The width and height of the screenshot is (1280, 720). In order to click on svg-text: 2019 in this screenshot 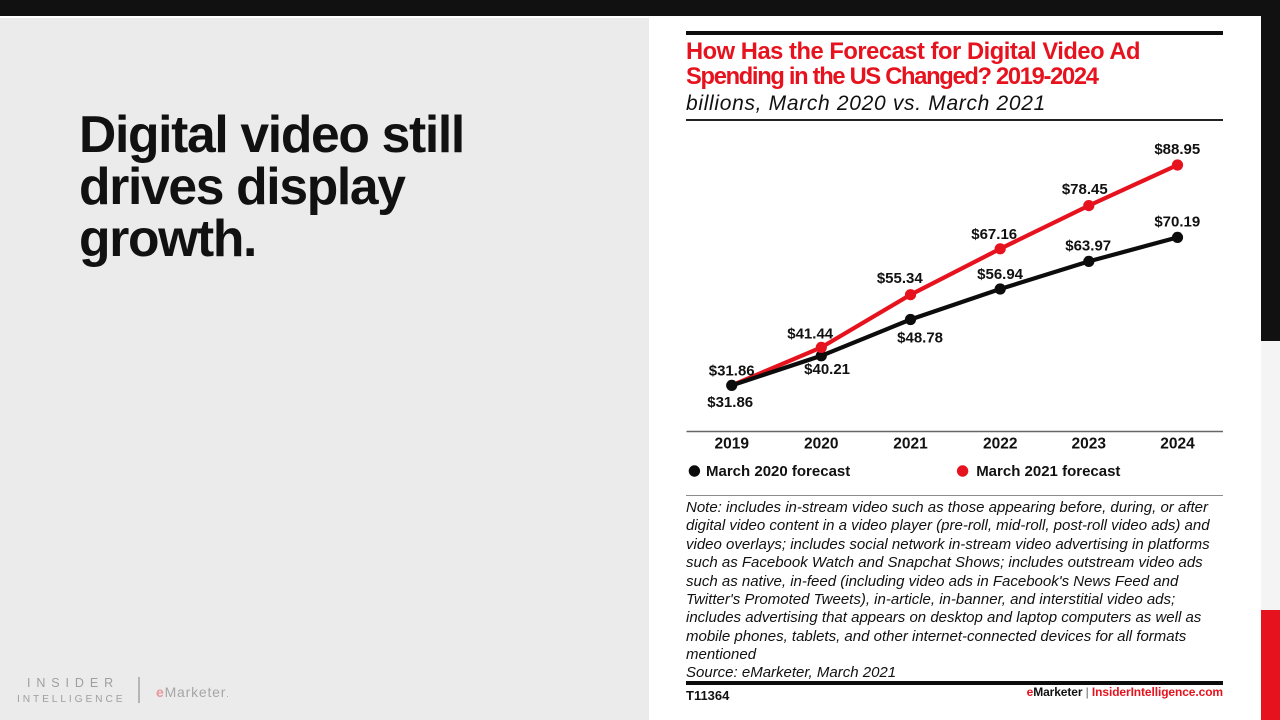, I will do `click(731, 444)`.